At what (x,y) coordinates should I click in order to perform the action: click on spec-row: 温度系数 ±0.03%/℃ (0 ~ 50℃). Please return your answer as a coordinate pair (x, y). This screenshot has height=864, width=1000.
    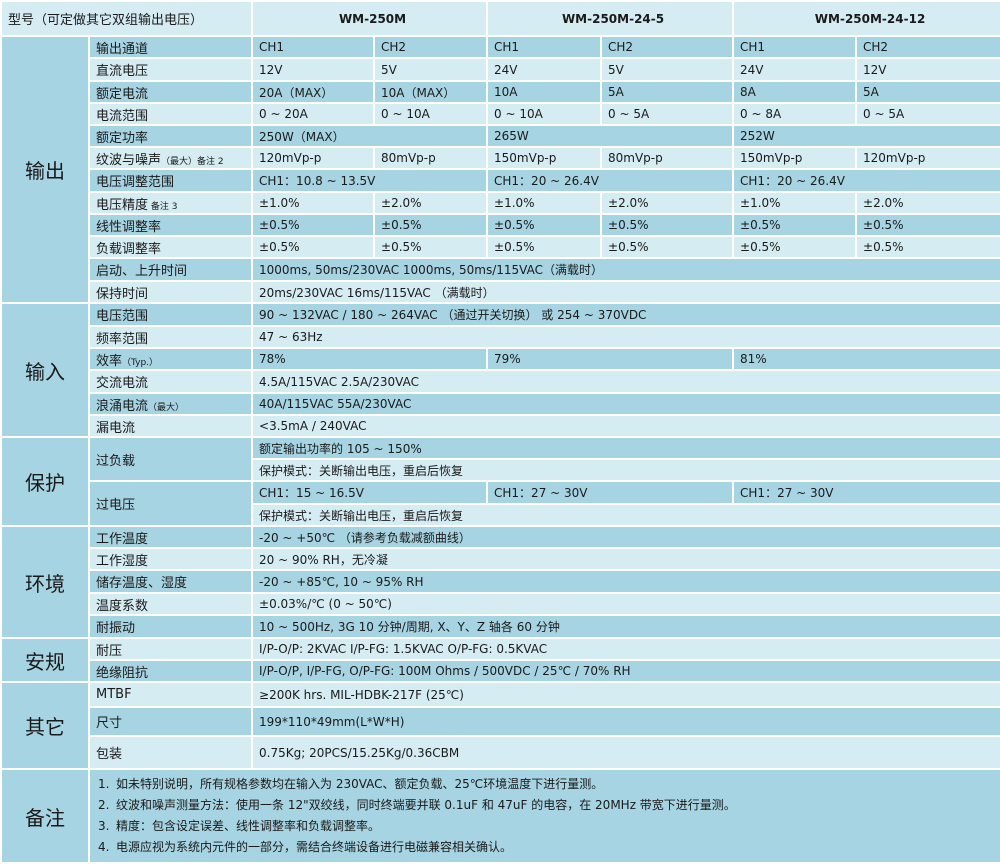
    Looking at the image, I should click on (500, 604).